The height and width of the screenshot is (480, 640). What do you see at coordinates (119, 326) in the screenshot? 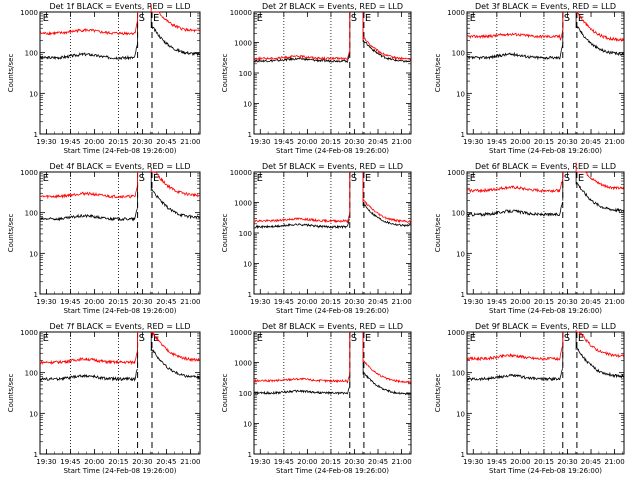
I see `chart-title: Det 7f BLACK = Events, RED = LLD` at bounding box center [119, 326].